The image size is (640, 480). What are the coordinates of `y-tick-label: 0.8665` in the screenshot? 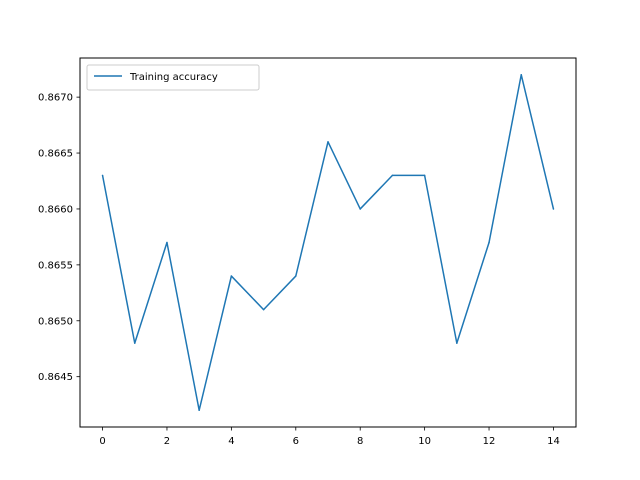 It's located at (55, 154).